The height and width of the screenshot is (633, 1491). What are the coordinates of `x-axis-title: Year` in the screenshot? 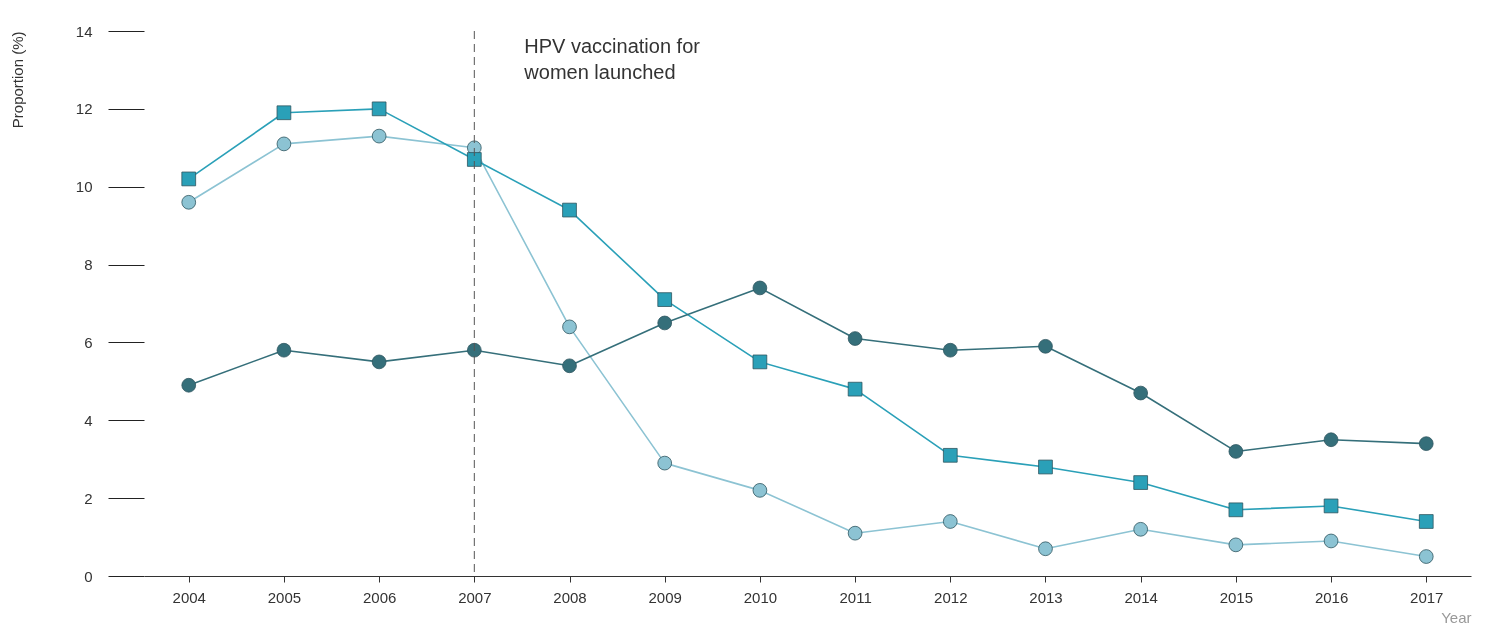 It's located at (1456, 617).